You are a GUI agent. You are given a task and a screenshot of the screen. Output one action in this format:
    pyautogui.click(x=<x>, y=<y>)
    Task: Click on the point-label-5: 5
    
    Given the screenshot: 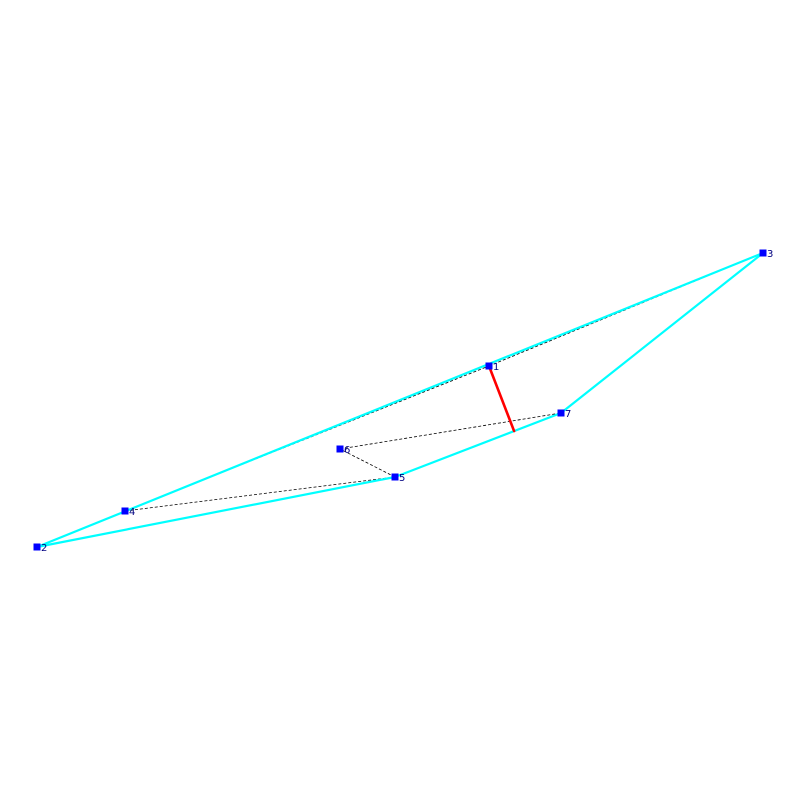 What is the action you would take?
    pyautogui.click(x=402, y=478)
    